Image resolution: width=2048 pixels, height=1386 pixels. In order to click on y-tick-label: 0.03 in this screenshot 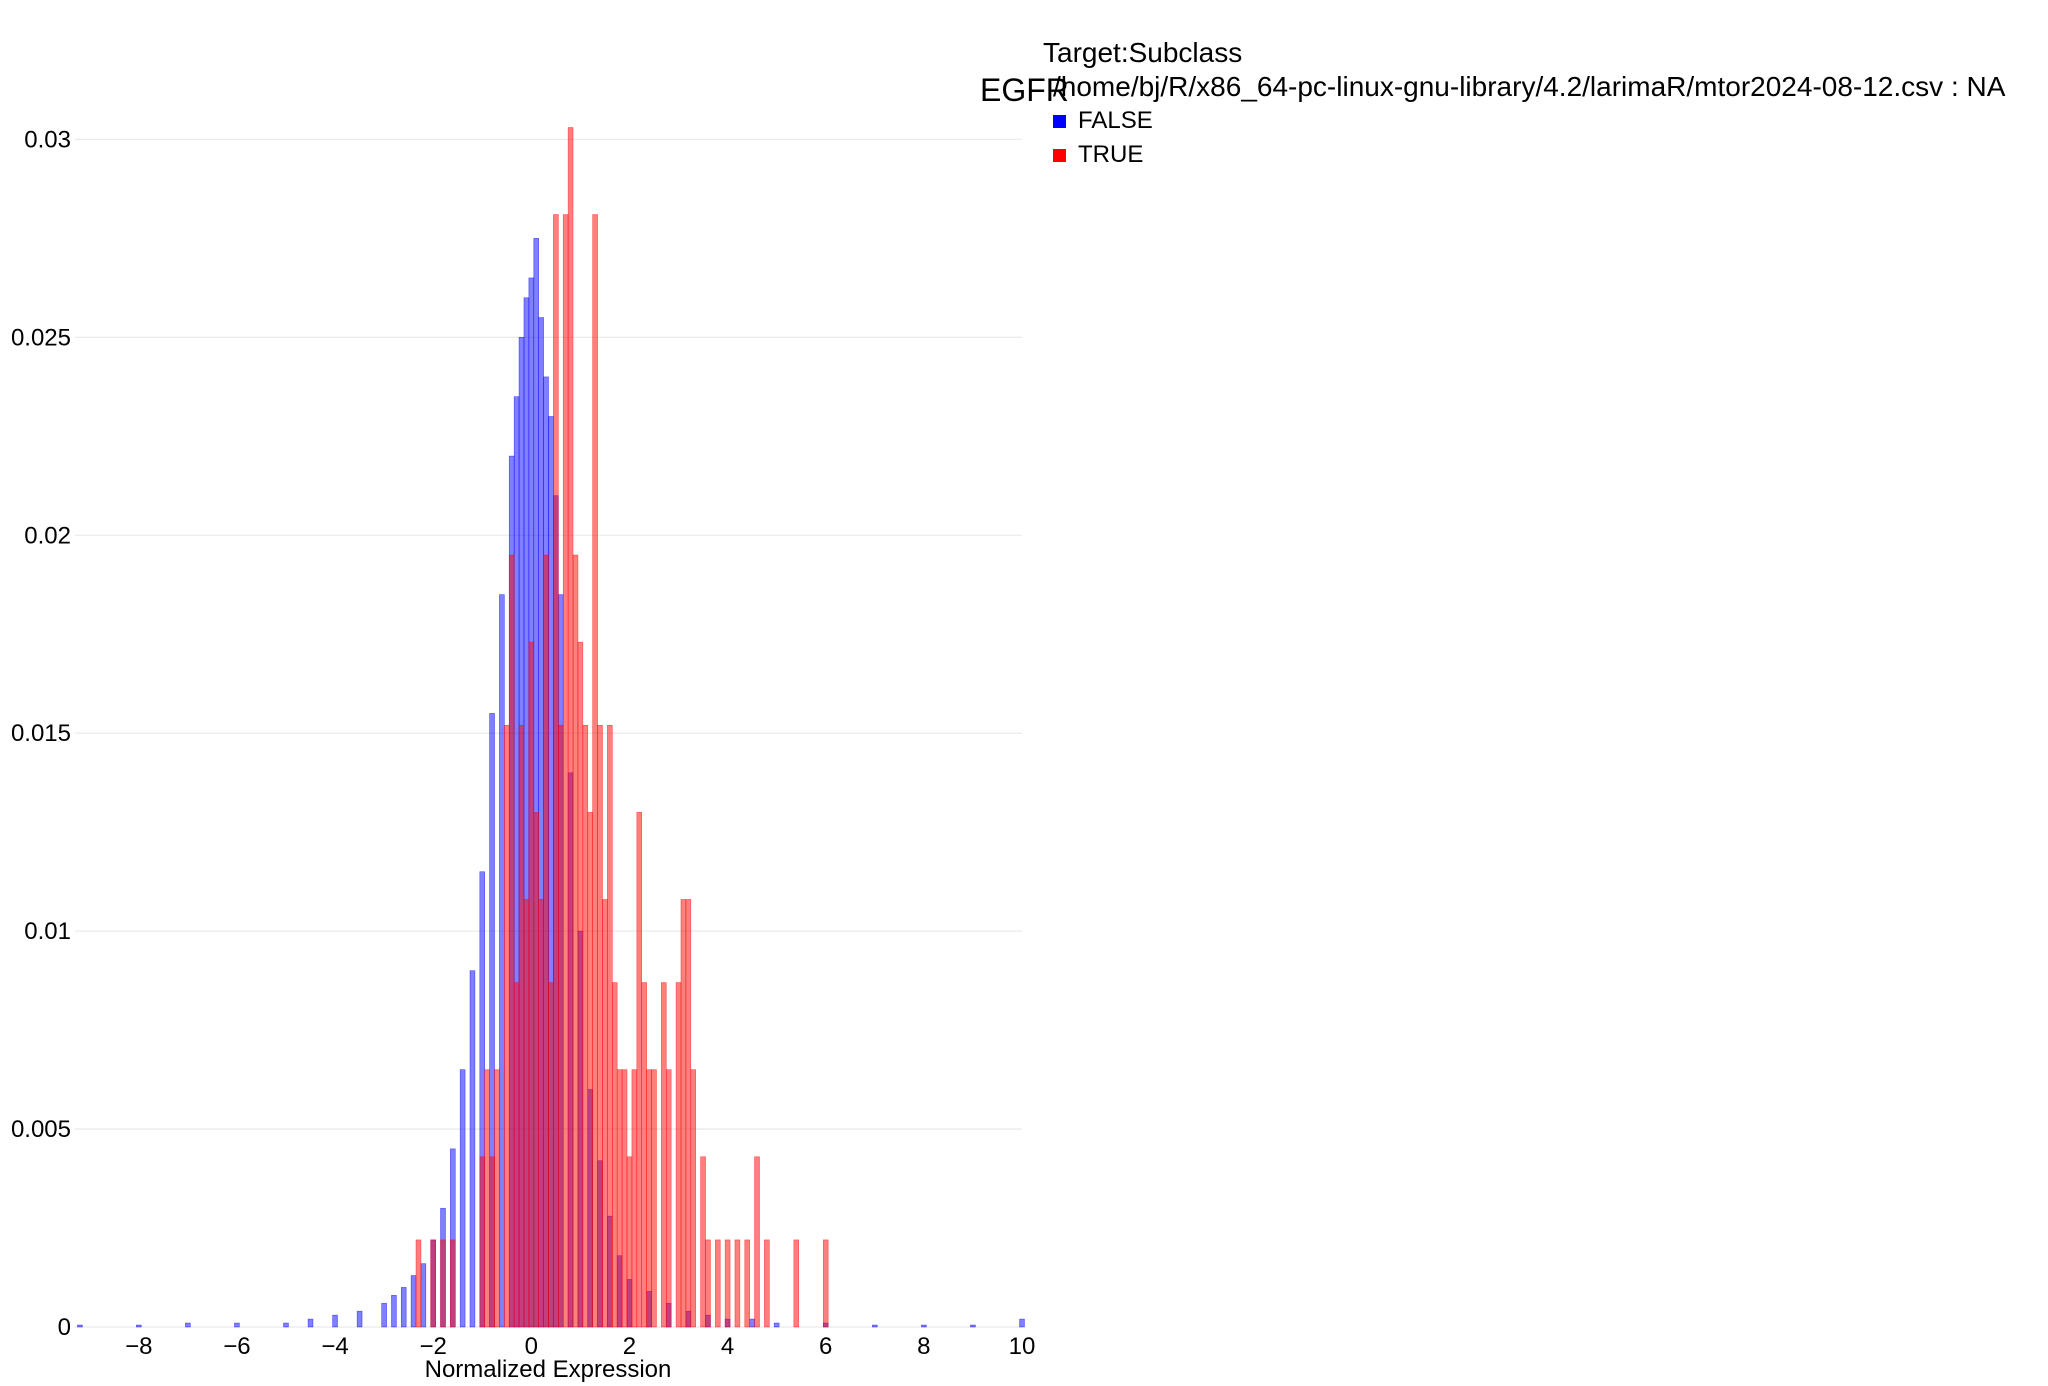, I will do `click(47, 139)`.